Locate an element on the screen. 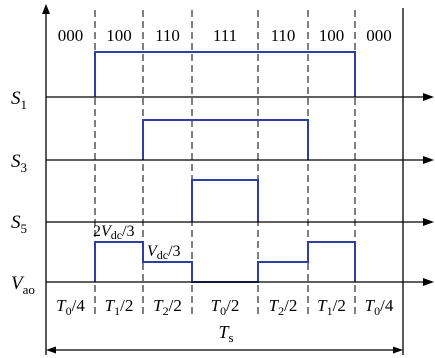 Image resolution: width=435 pixels, height=358 pixels. interval-labels: T0/4 T1/2 T2/2 T0/2 T2/2 T1/2 T0/4 is located at coordinates (225, 307).